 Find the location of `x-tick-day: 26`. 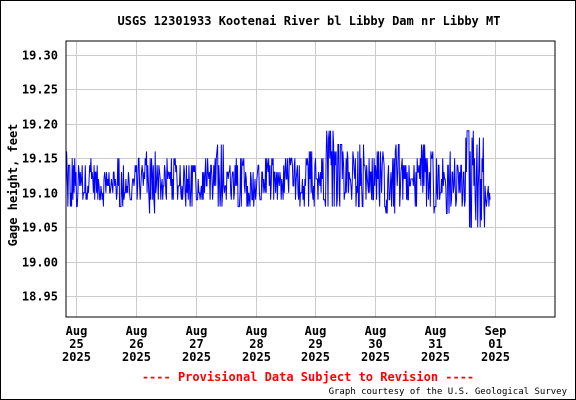

x-tick-day: 26 is located at coordinates (136, 344).